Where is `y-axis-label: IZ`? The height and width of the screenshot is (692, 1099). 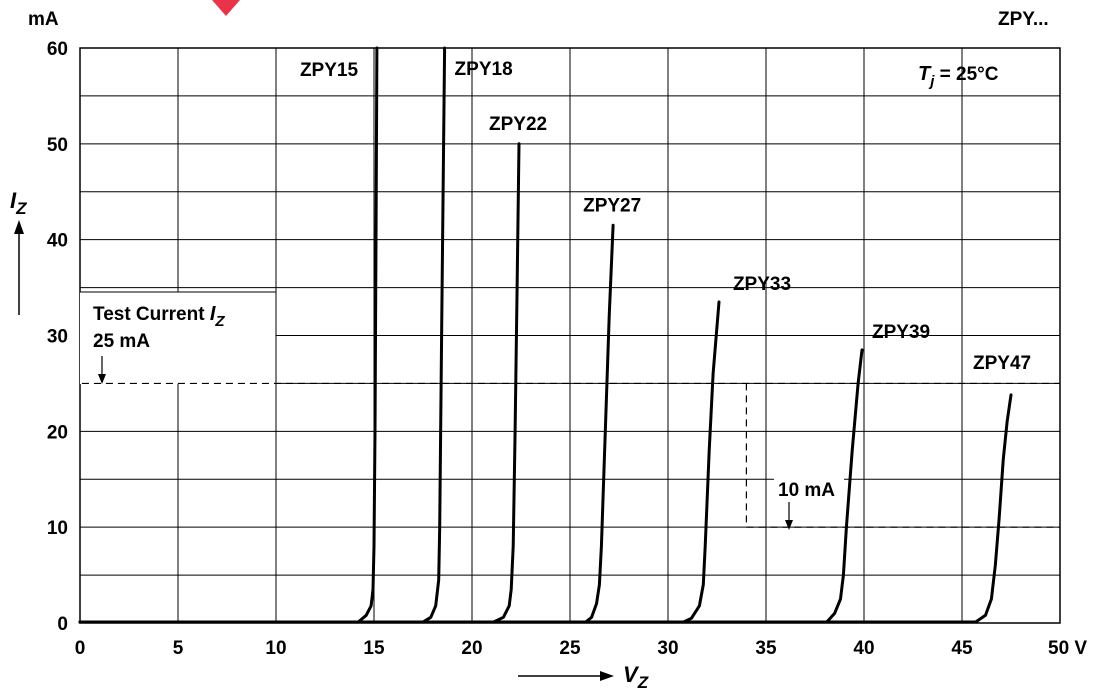 y-axis-label: IZ is located at coordinates (18, 203).